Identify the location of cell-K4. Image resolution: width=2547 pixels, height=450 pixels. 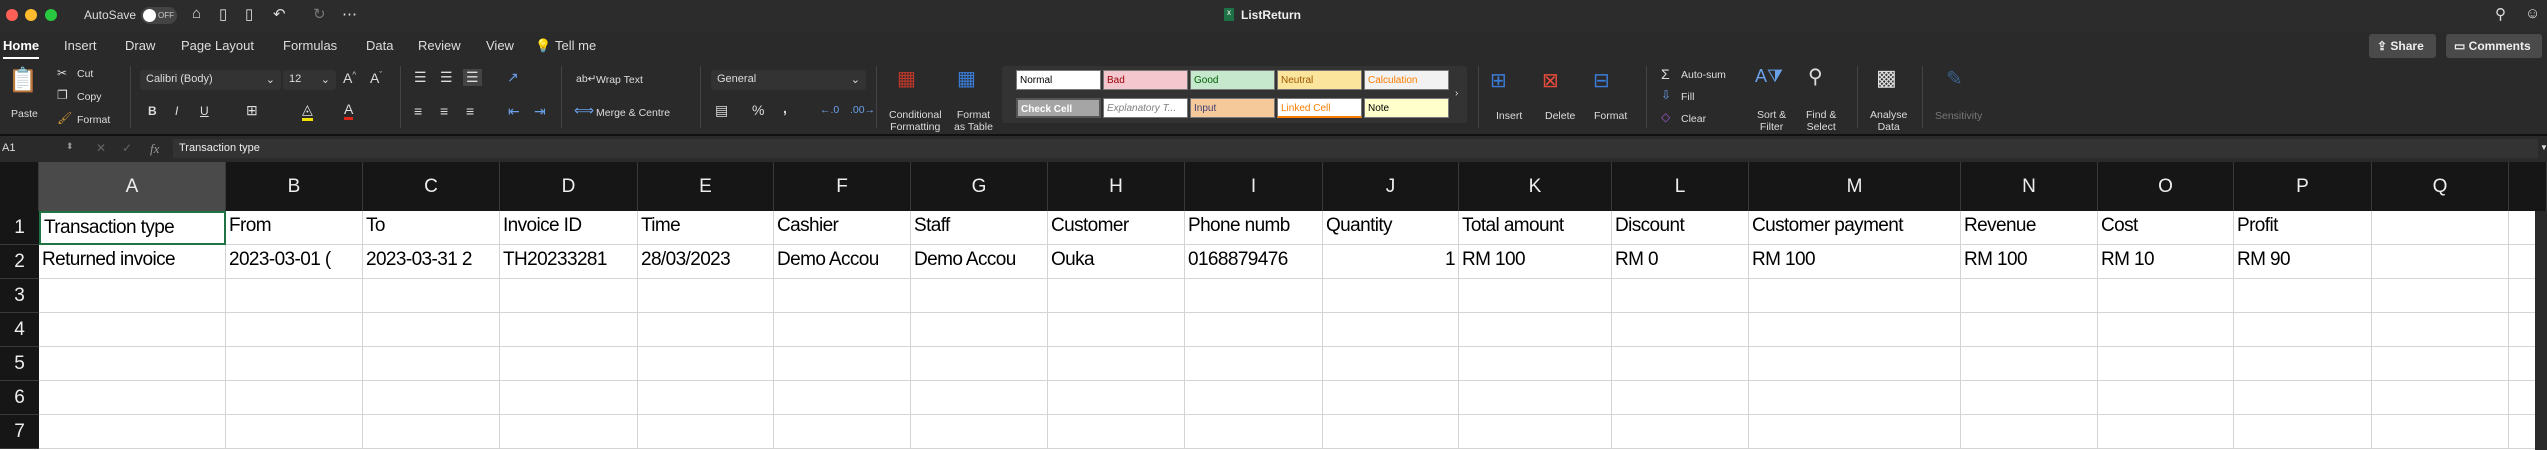
(1535, 330).